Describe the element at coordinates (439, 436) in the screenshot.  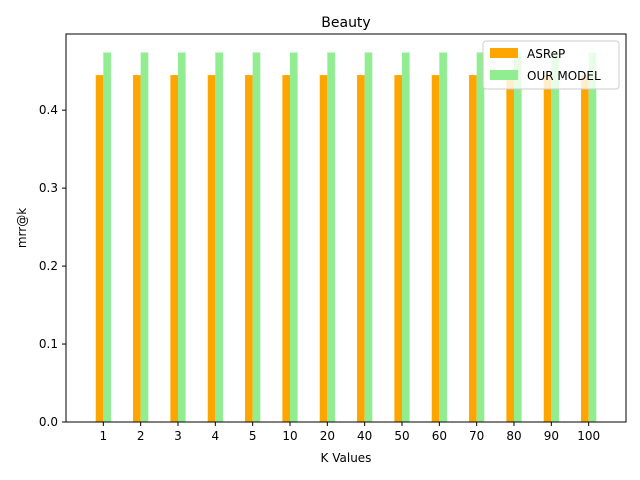
I see `x-tick-label: 60` at that location.